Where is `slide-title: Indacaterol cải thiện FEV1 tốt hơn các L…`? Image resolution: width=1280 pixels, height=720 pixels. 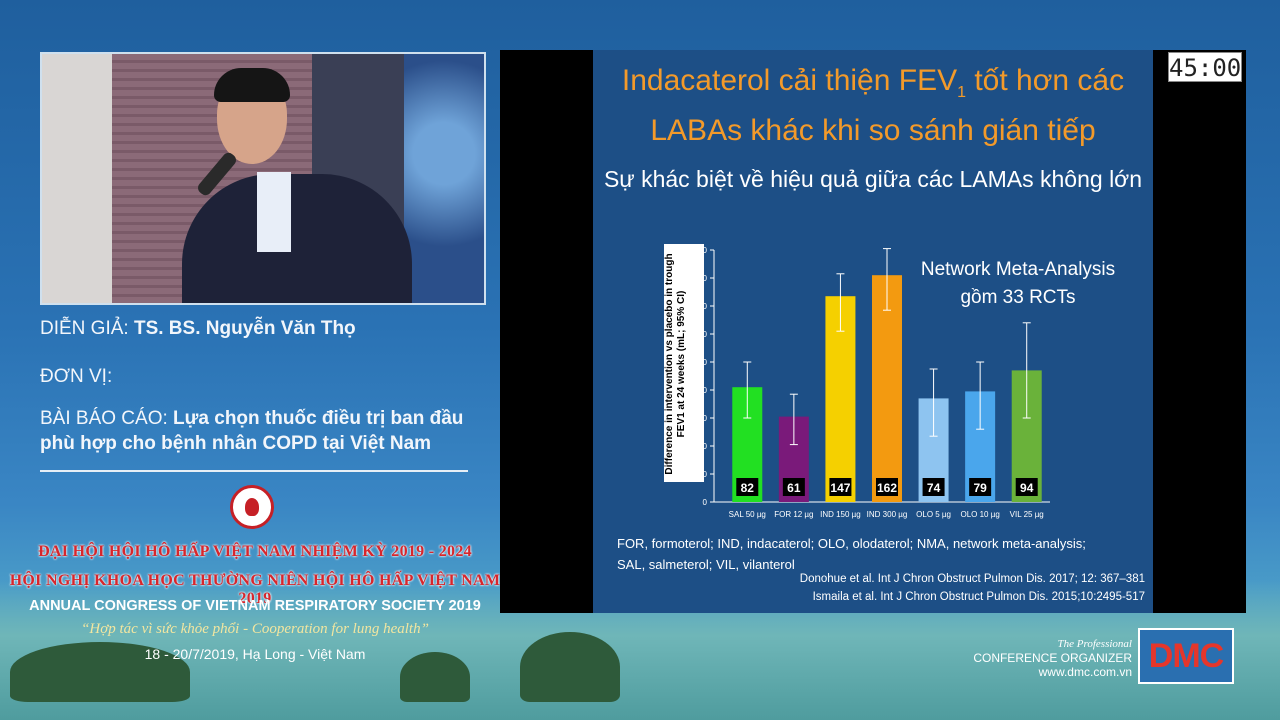
slide-title: Indacaterol cải thiện FEV1 tốt hơn các L… is located at coordinates (873, 106).